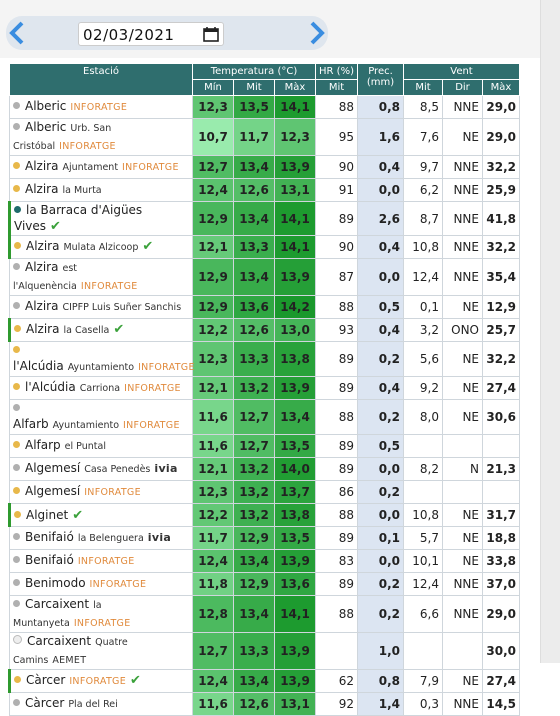 The width and height of the screenshot is (560, 716). What do you see at coordinates (501, 307) in the screenshot?
I see `value-cell: 12,9` at bounding box center [501, 307].